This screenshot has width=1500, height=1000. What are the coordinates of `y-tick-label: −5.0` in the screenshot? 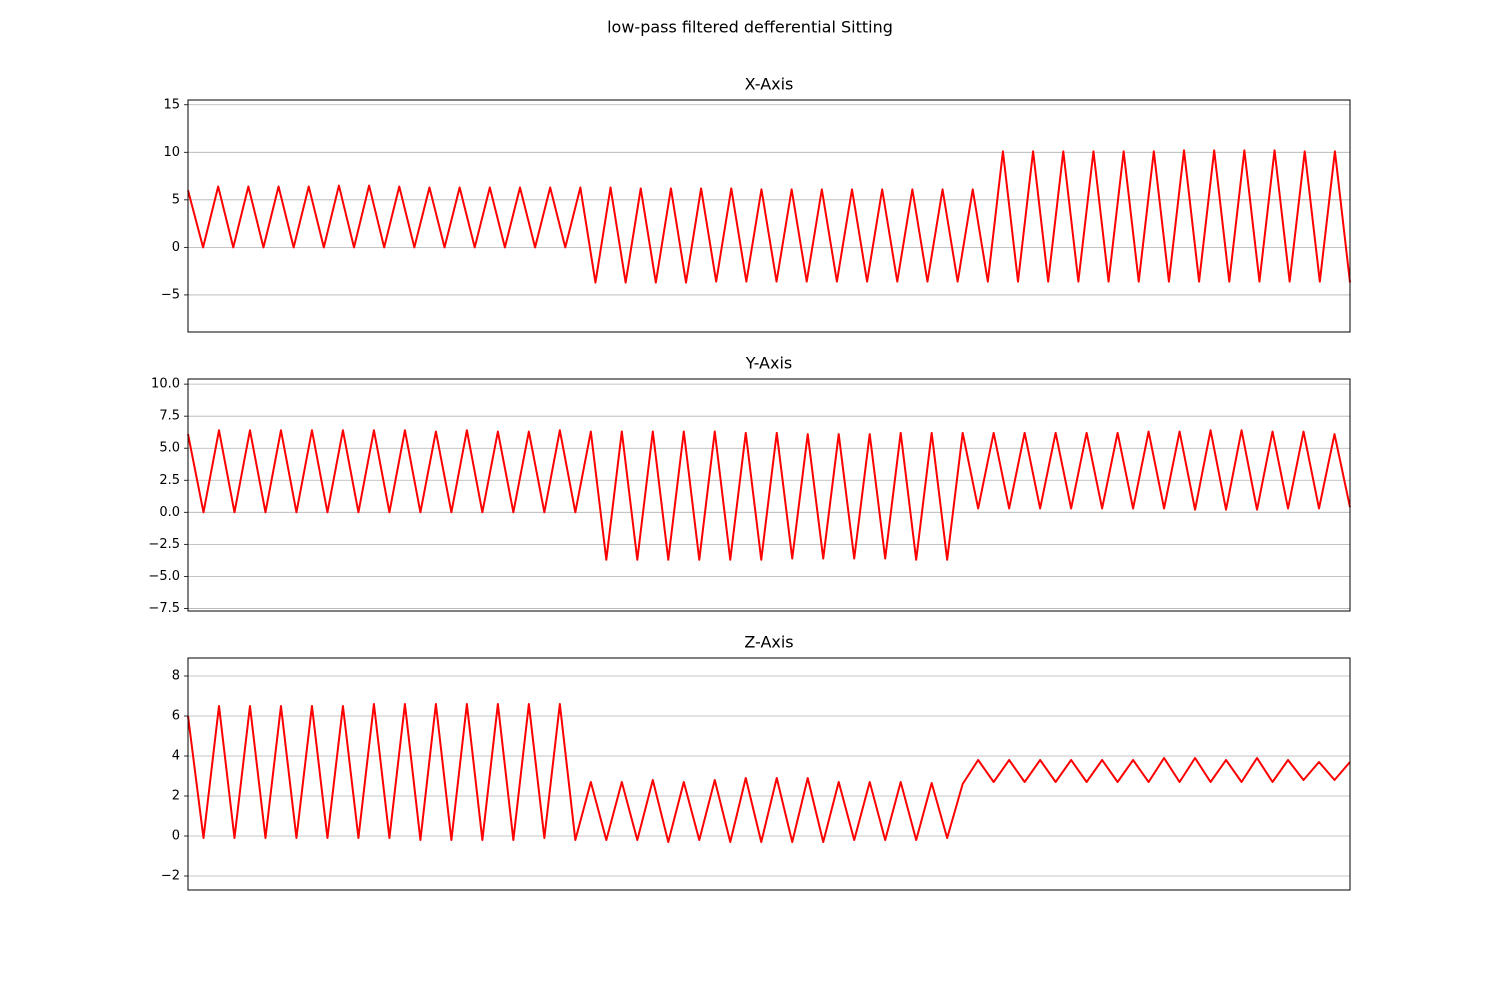 It's located at (164, 576).